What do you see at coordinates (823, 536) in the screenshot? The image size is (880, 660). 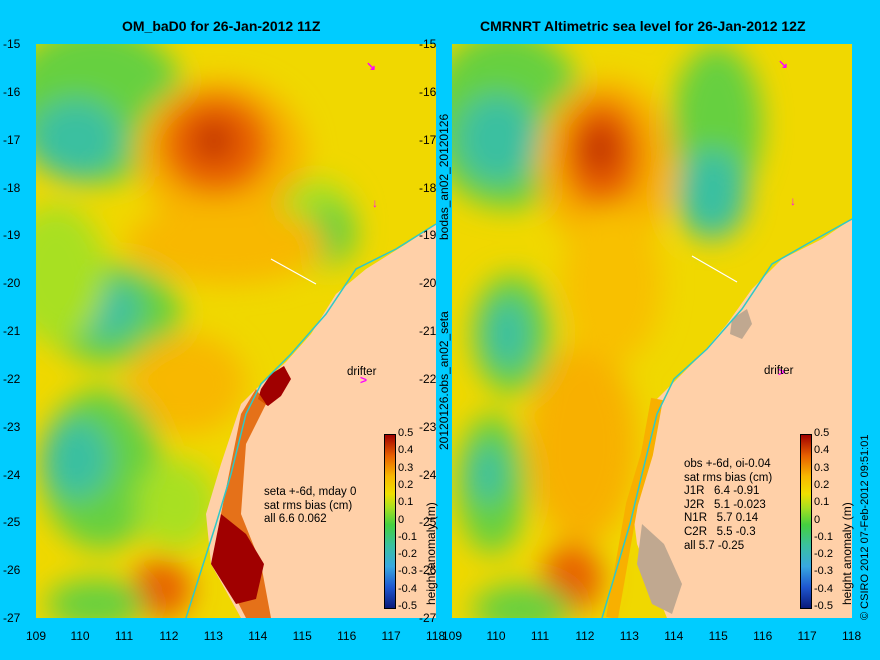 I see `right-colorbar-tick-label: -0.1` at bounding box center [823, 536].